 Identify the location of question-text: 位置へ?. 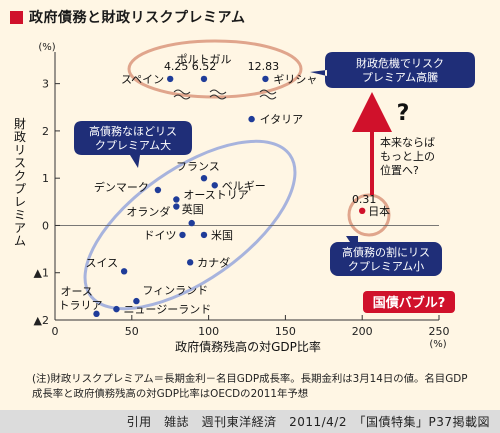
(399, 170).